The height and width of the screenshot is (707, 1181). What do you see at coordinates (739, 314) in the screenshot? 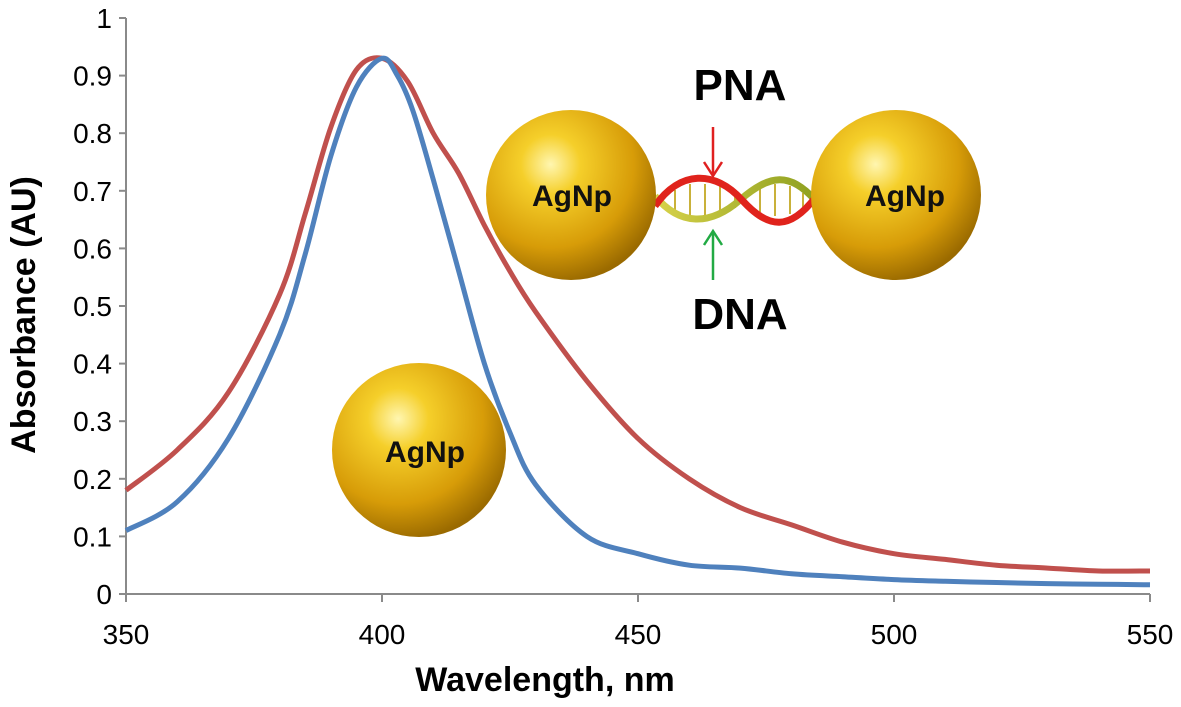
I see `dna-label: DNA` at bounding box center [739, 314].